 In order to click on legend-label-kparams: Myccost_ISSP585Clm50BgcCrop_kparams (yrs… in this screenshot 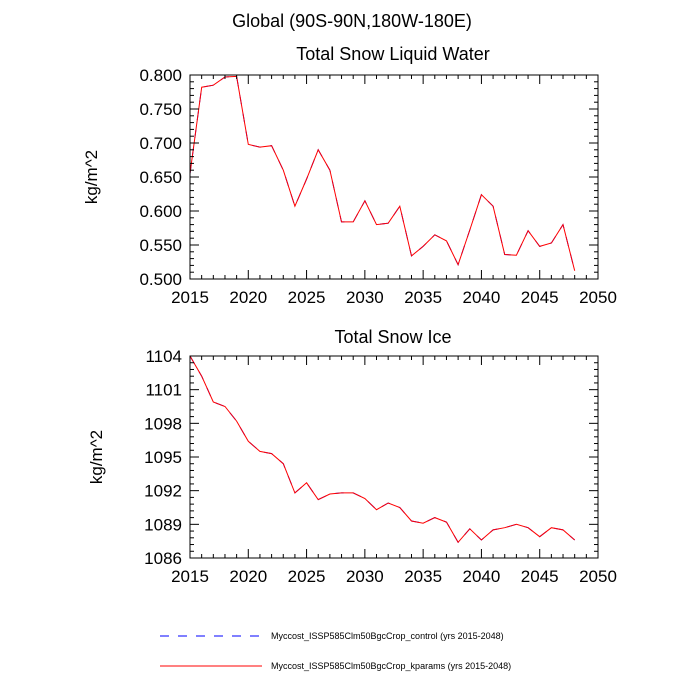, I will do `click(391, 666)`.